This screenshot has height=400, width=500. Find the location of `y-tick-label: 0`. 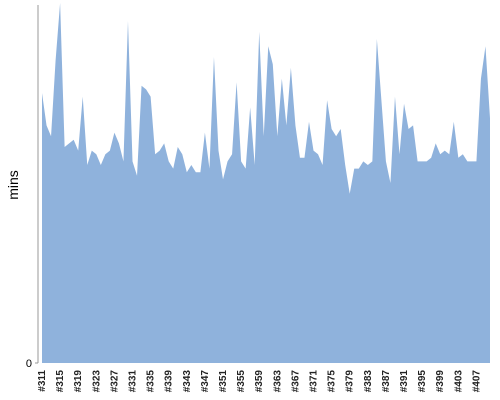

y-tick-label: 0 is located at coordinates (29, 364).